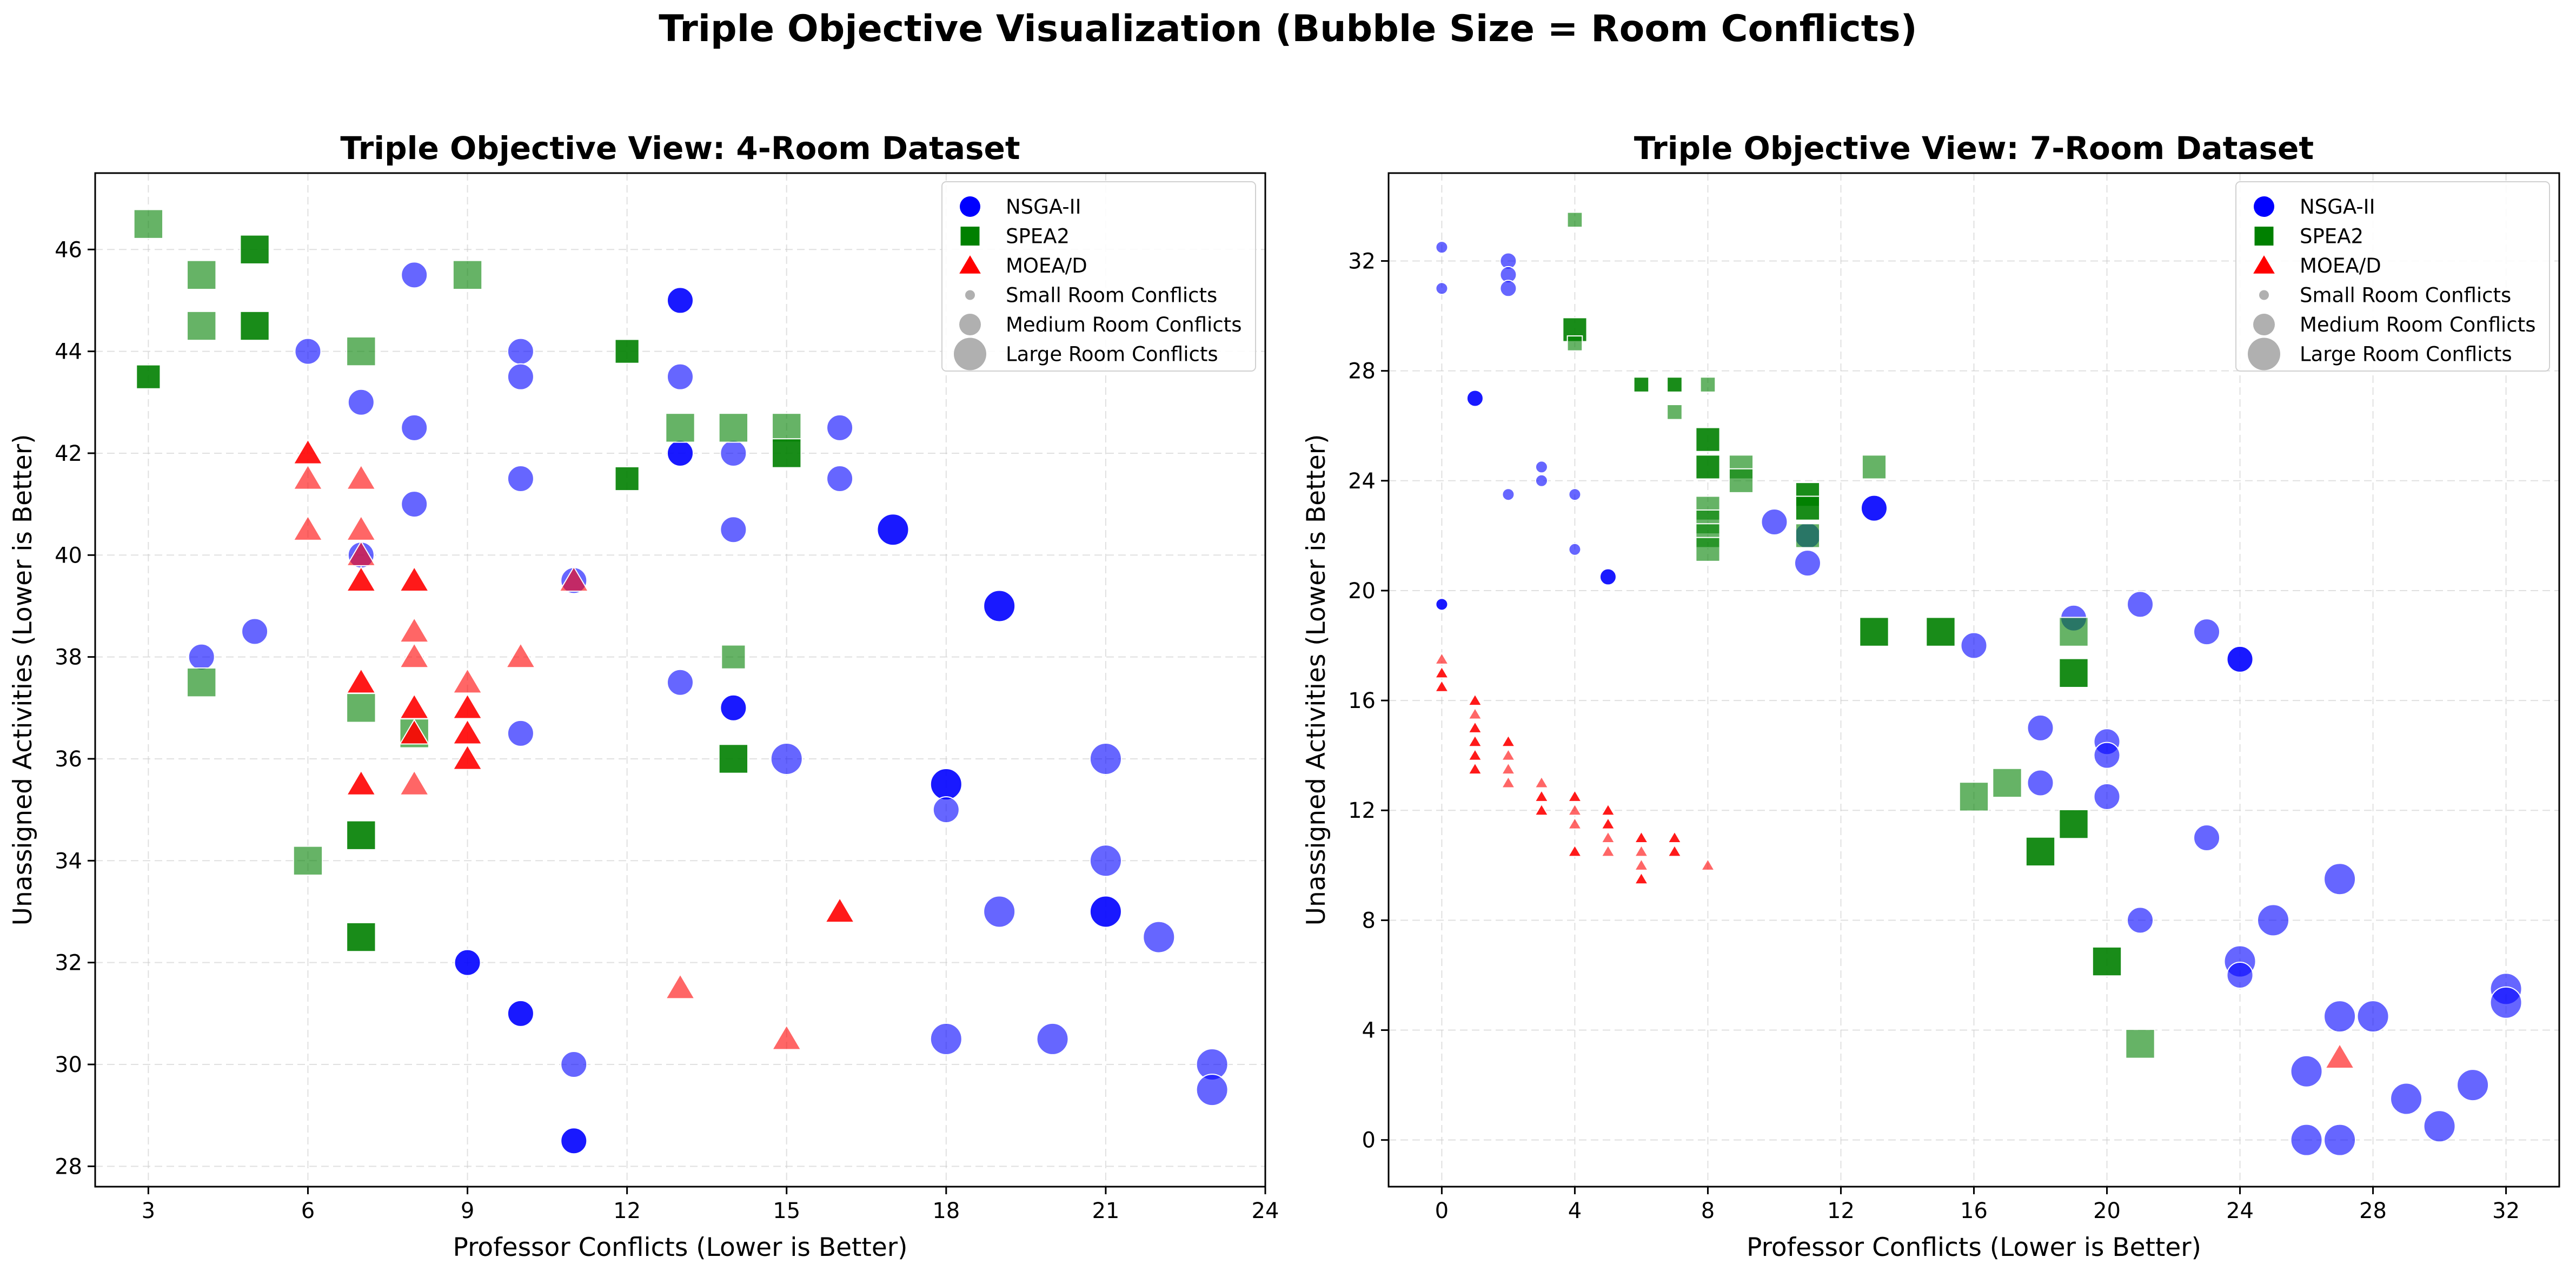 This screenshot has height=1277, width=2576. I want to click on x-tick-label: 24, so click(2240, 1211).